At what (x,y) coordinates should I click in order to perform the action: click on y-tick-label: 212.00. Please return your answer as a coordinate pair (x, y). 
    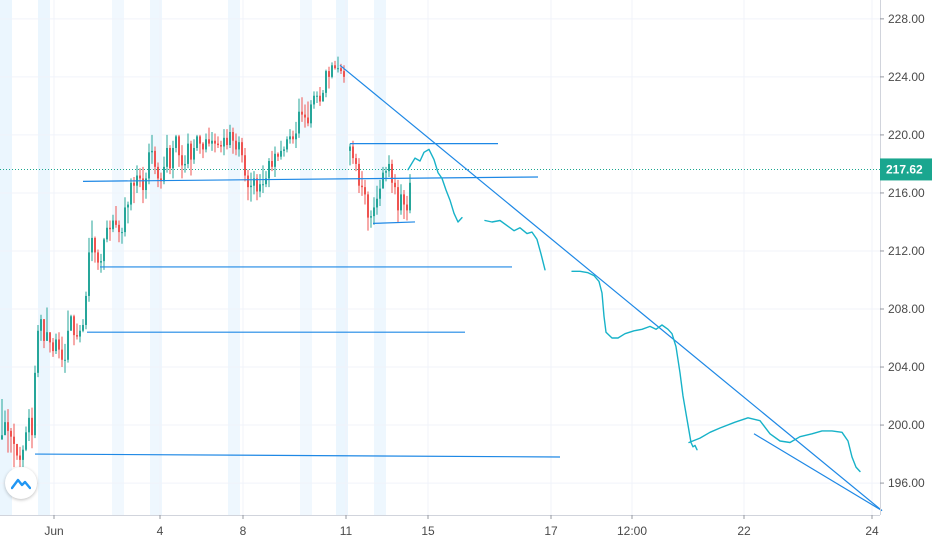
    Looking at the image, I should click on (906, 251).